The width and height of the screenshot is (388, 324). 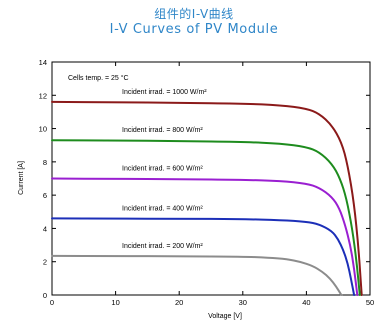 What do you see at coordinates (98, 78) in the screenshot?
I see `cells-temp-annotation: Cells temp. = 25 °C` at bounding box center [98, 78].